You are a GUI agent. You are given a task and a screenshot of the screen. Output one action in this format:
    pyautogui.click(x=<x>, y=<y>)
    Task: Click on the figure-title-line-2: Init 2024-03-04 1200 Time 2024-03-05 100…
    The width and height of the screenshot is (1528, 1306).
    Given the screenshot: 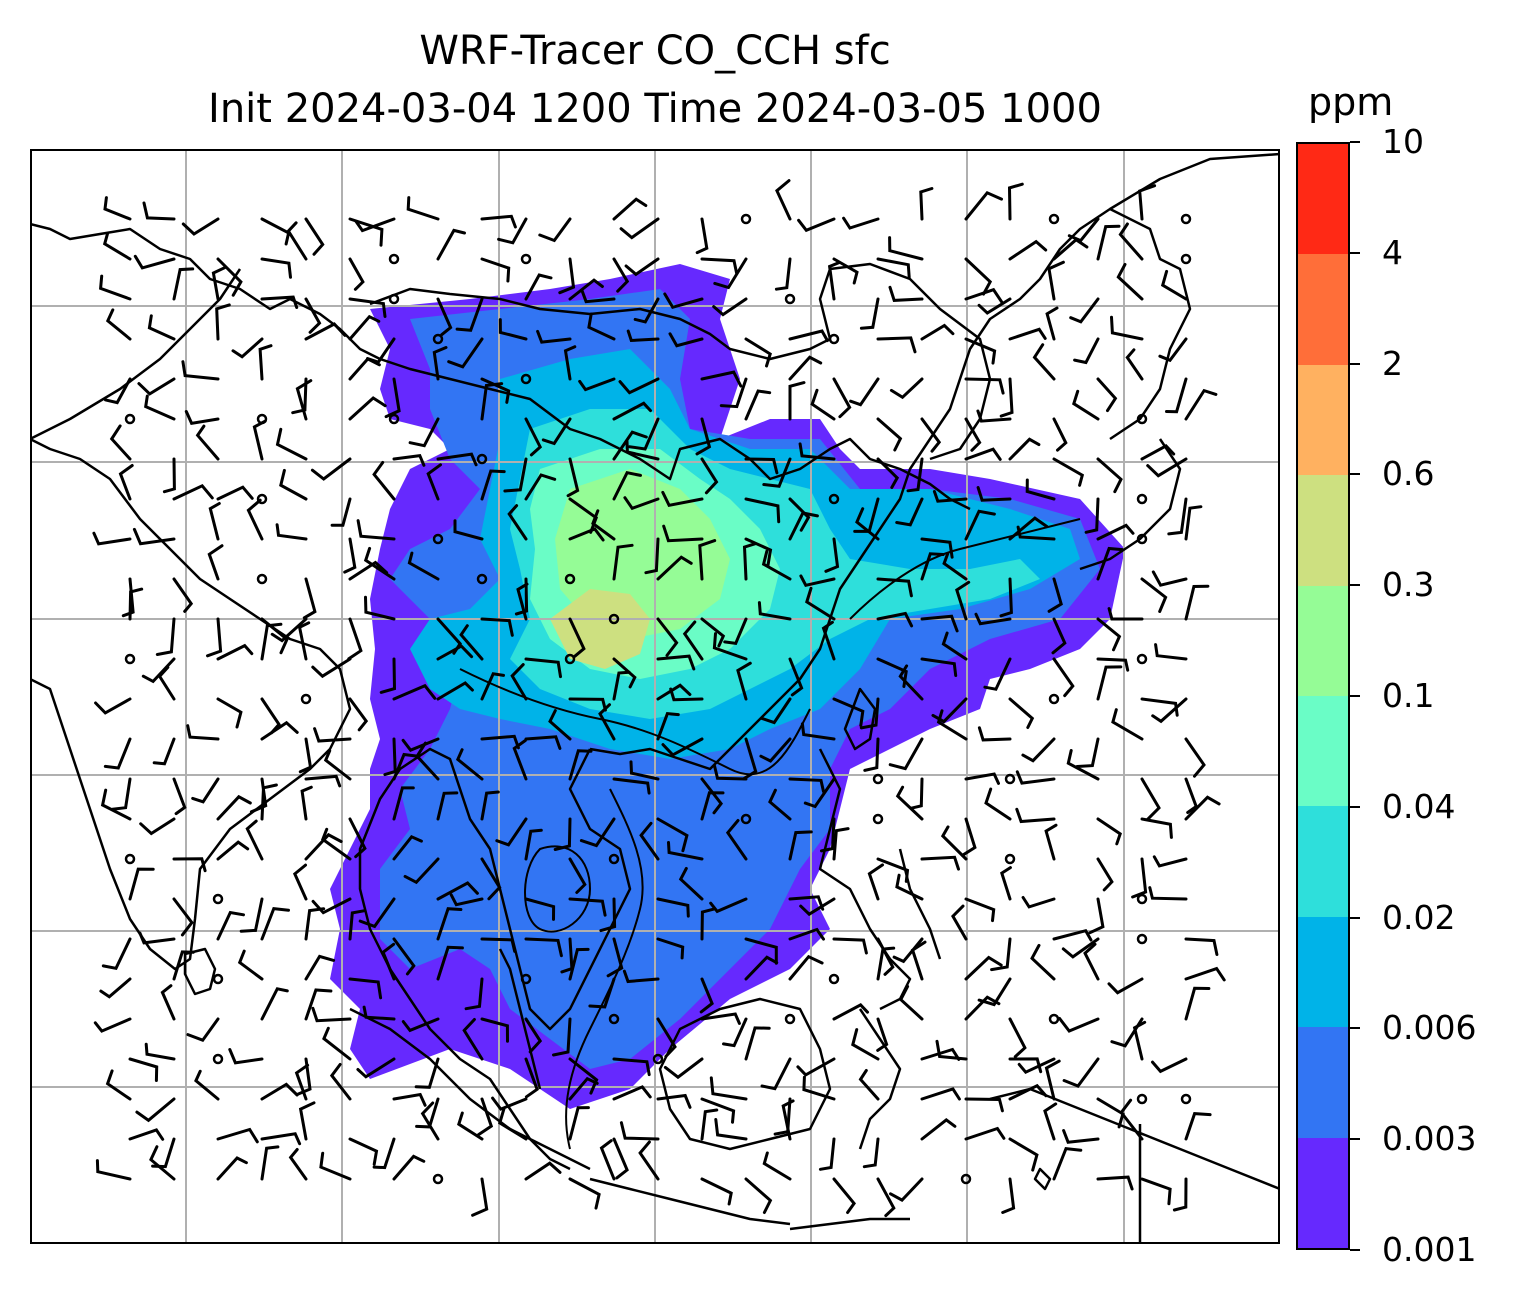 What is the action you would take?
    pyautogui.click(x=655, y=109)
    